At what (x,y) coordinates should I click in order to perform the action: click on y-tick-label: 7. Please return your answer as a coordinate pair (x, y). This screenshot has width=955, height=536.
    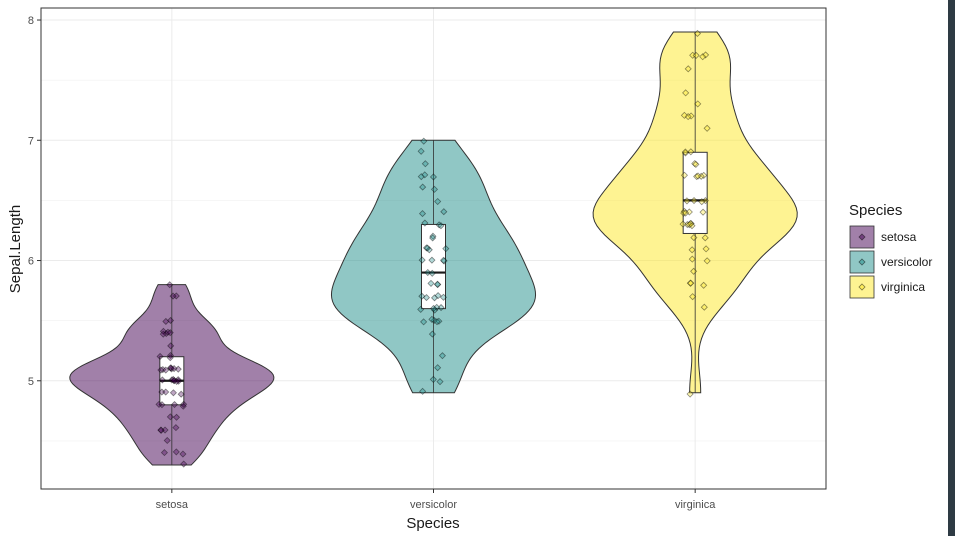
    Looking at the image, I should click on (31, 141).